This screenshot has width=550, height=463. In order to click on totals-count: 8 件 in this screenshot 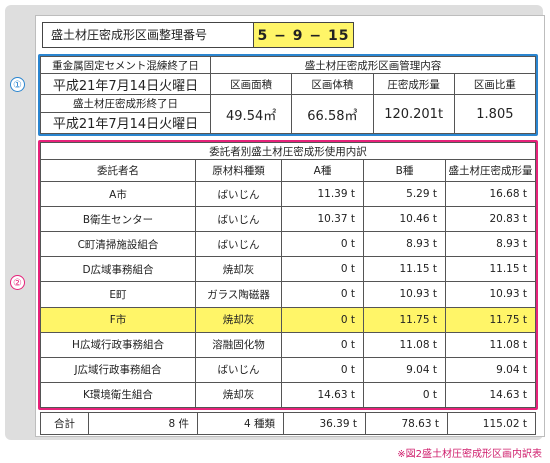, I will do `click(143, 423)`.